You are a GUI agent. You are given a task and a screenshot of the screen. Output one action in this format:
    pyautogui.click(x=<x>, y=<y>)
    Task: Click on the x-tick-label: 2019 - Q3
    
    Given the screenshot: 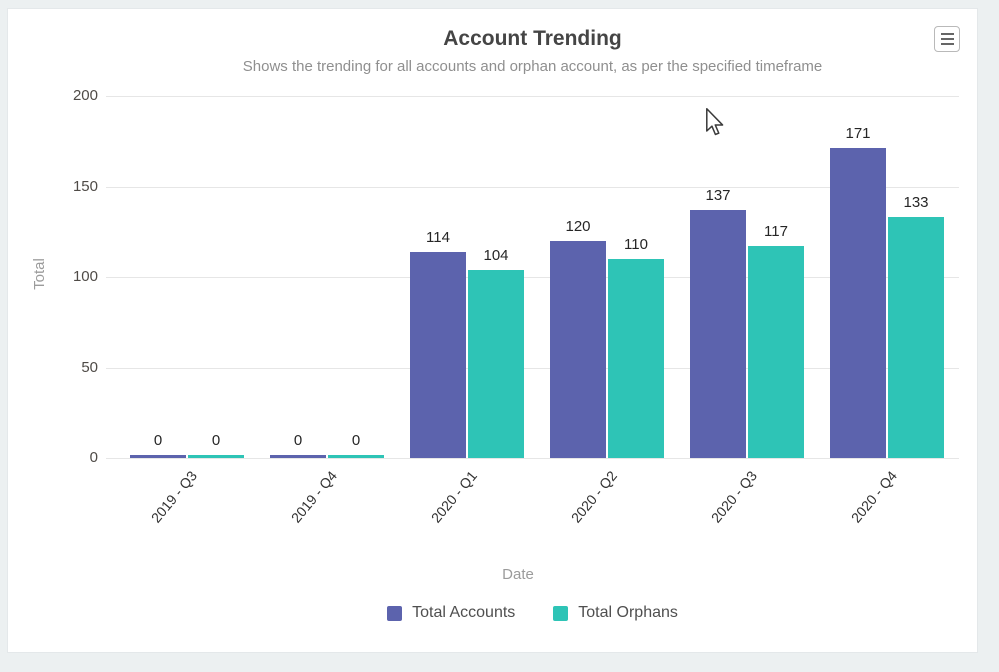 What is the action you would take?
    pyautogui.click(x=174, y=496)
    